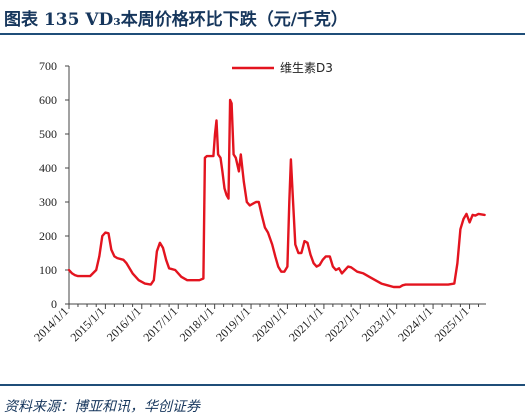  I want to click on x-tick-label: 2023/1/1, so click(379, 324).